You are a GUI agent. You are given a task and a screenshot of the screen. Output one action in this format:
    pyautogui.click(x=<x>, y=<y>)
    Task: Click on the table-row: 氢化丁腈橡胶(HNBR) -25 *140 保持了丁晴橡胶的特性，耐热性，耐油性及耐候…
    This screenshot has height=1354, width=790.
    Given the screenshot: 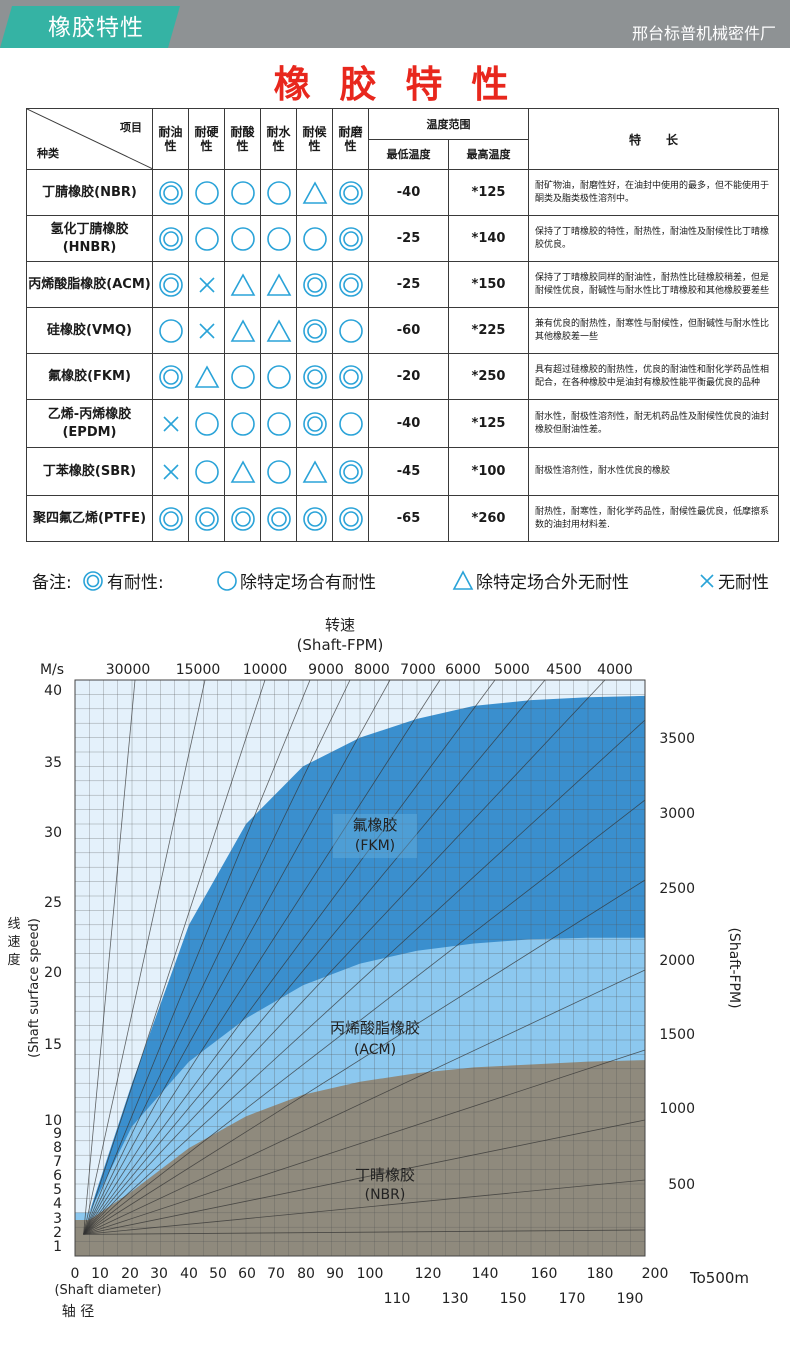 What is the action you would take?
    pyautogui.click(x=402, y=238)
    